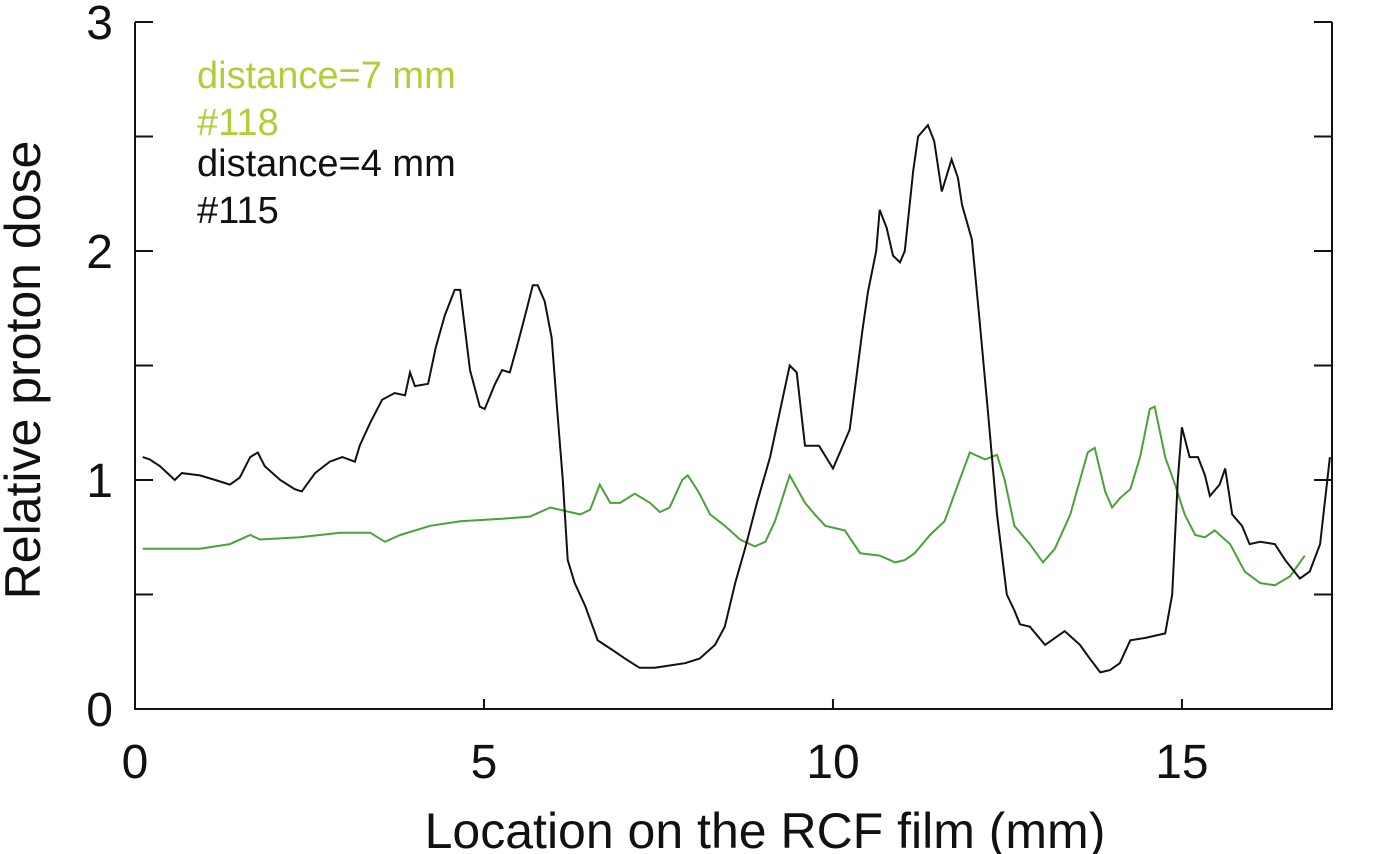  I want to click on y-tick-label: 2, so click(99, 252).